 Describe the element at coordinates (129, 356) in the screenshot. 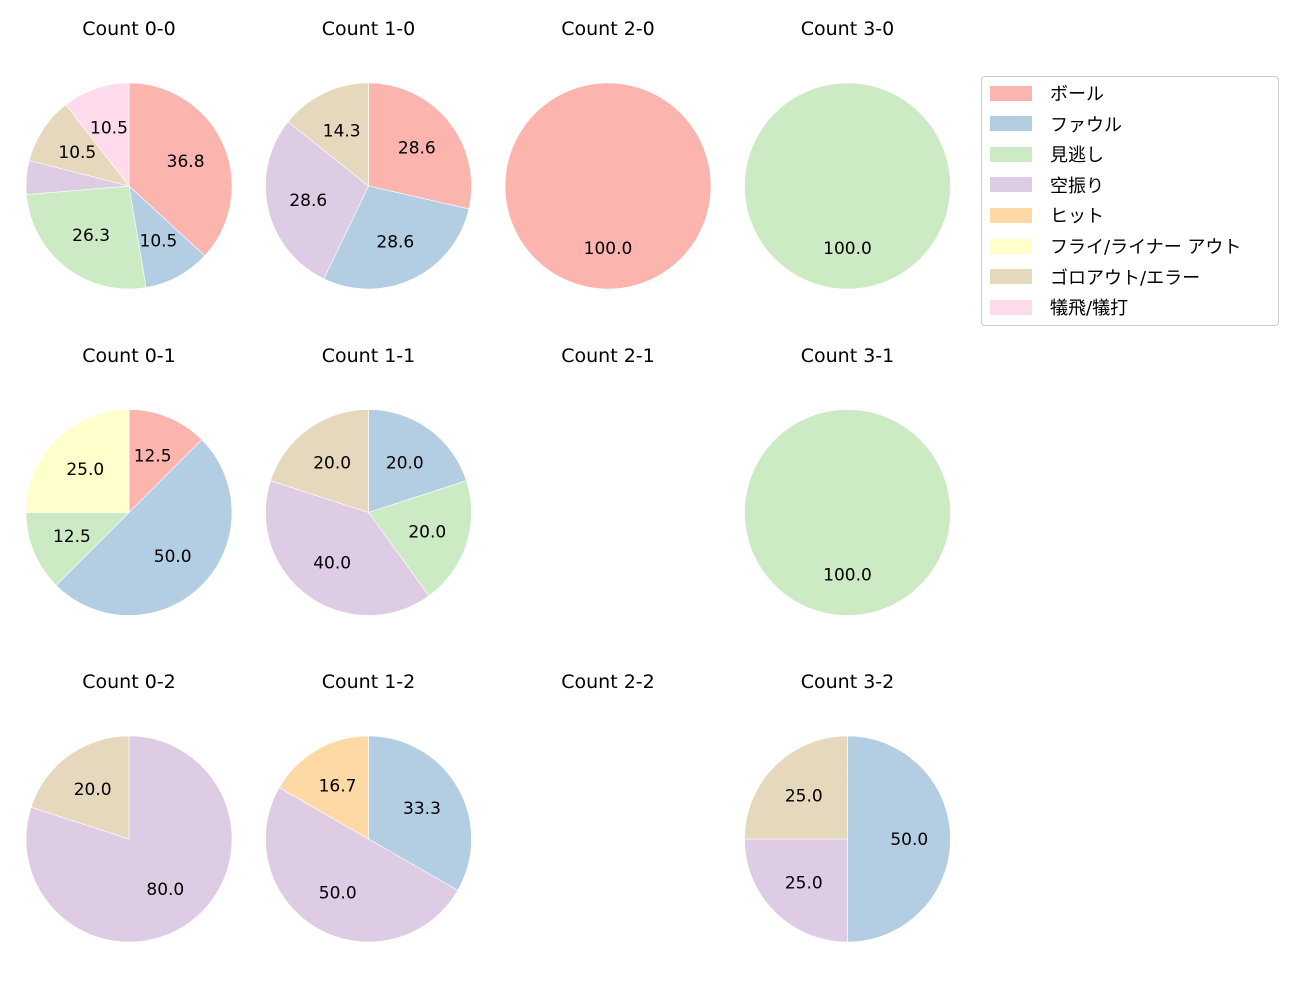

I see `pie-title: Count 0-1` at that location.